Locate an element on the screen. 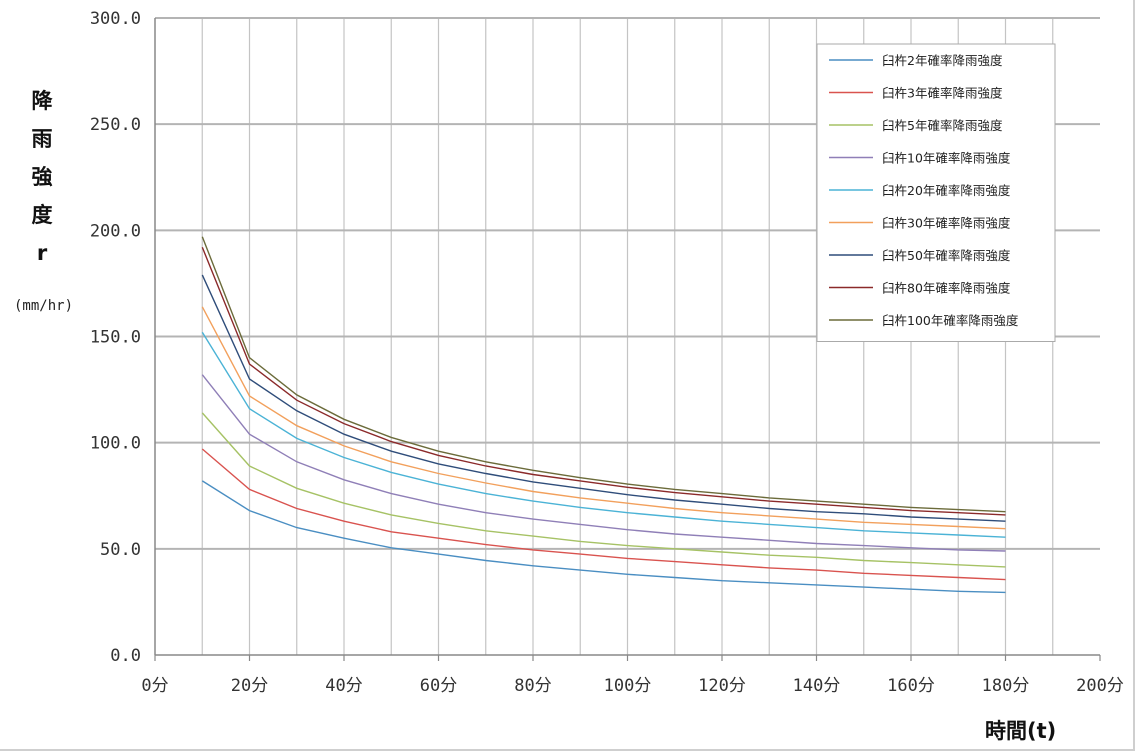 This screenshot has height=753, width=1137. legend-label: 臼杵10年確率降雨強度 is located at coordinates (946, 158).